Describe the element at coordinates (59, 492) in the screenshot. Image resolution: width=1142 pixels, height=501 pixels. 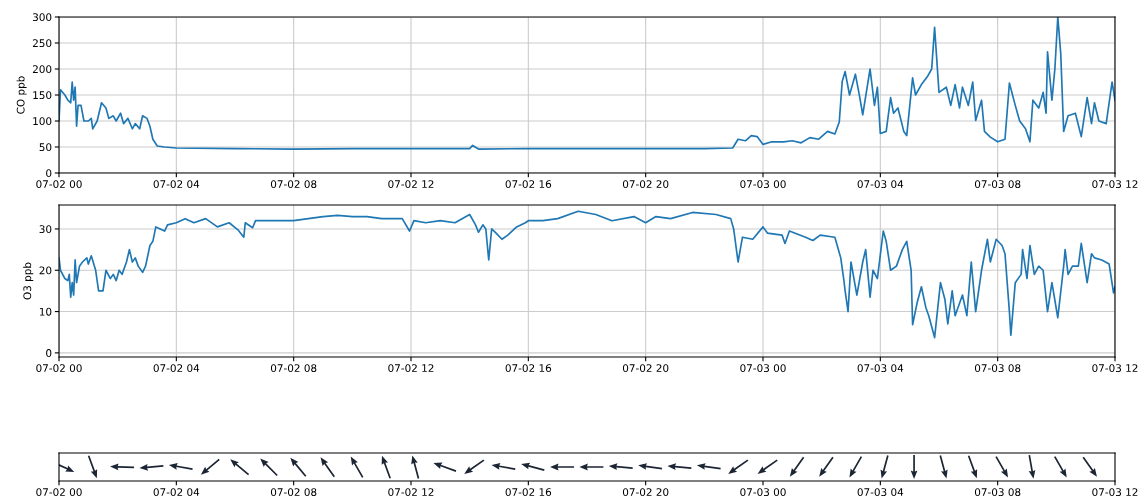
I see `text: 07-02 00` at that location.